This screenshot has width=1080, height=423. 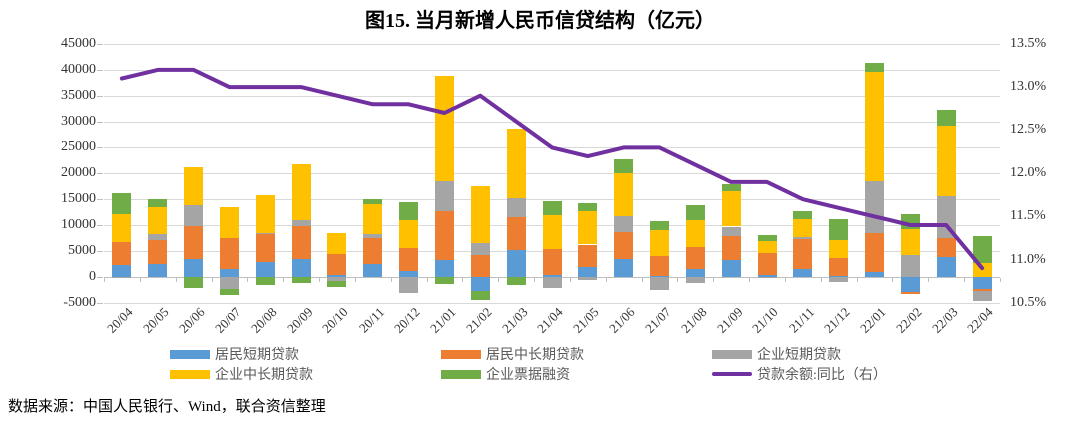 What do you see at coordinates (78, 43) in the screenshot?
I see `y-axis-label: 45000` at bounding box center [78, 43].